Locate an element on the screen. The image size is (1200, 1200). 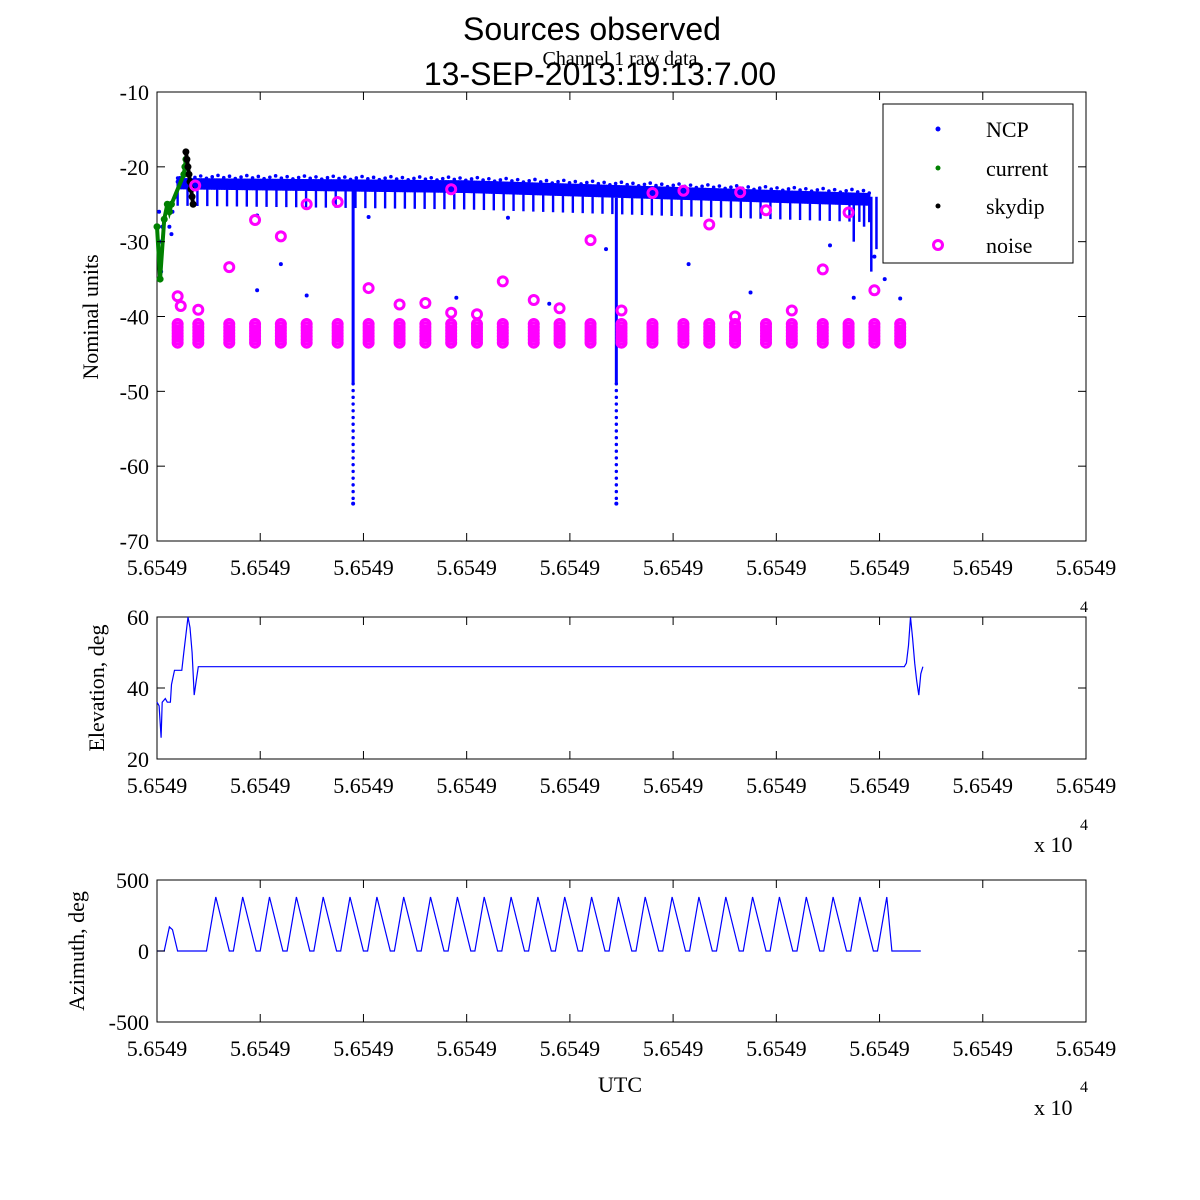
legend-label-noise: noise is located at coordinates (1009, 245).